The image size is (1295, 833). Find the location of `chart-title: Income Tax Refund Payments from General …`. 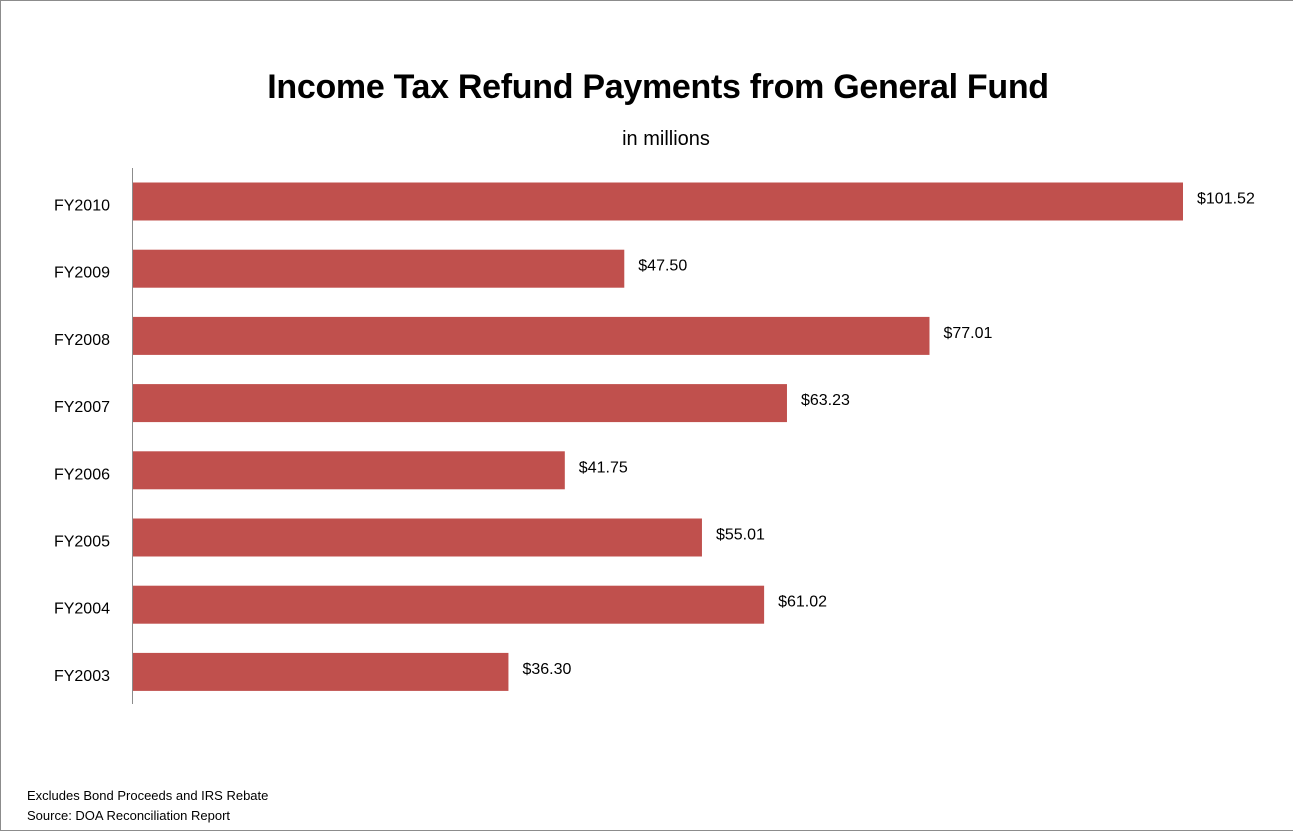

chart-title: Income Tax Refund Payments from General … is located at coordinates (658, 87).